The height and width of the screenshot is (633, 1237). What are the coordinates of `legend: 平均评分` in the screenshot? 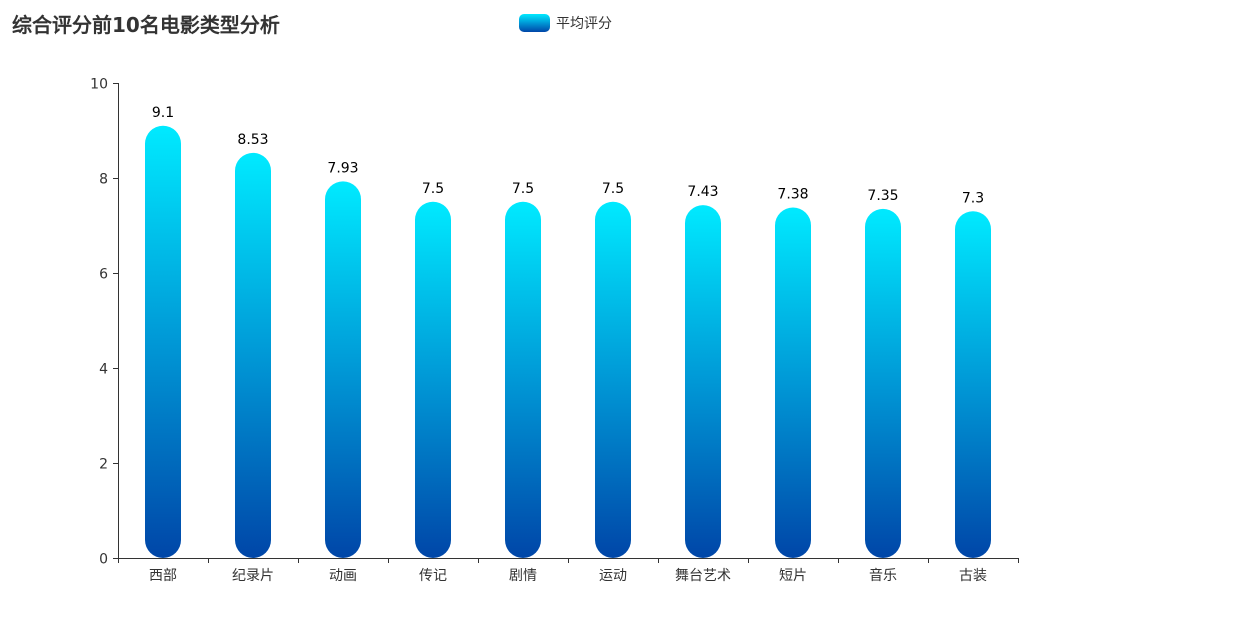 It's located at (565, 23).